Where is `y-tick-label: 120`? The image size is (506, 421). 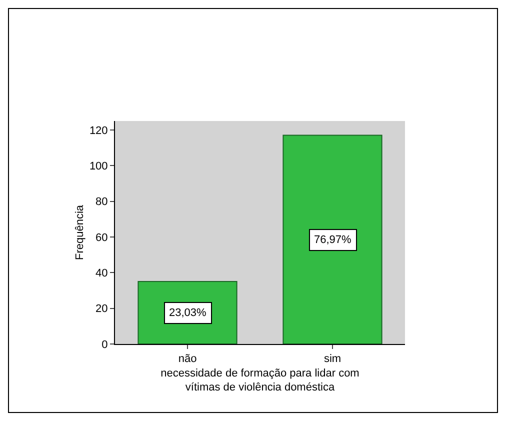 y-tick-label: 120 is located at coordinates (98, 130).